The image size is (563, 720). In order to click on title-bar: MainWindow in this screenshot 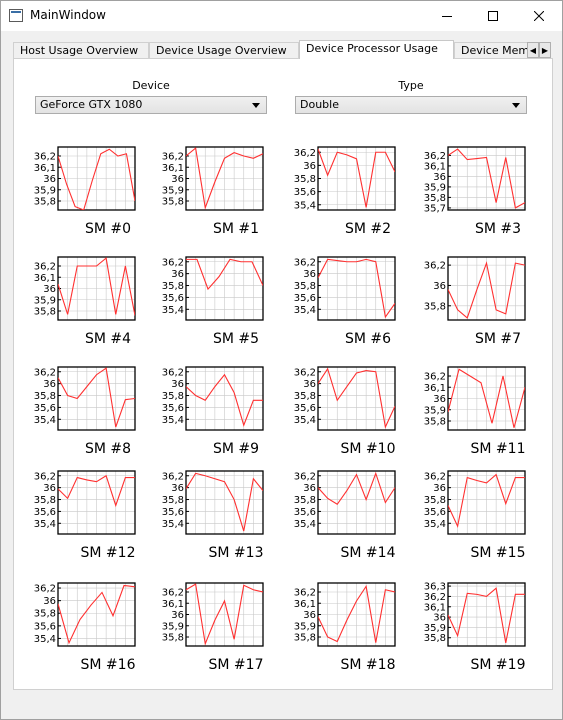, I will do `click(281, 16)`.